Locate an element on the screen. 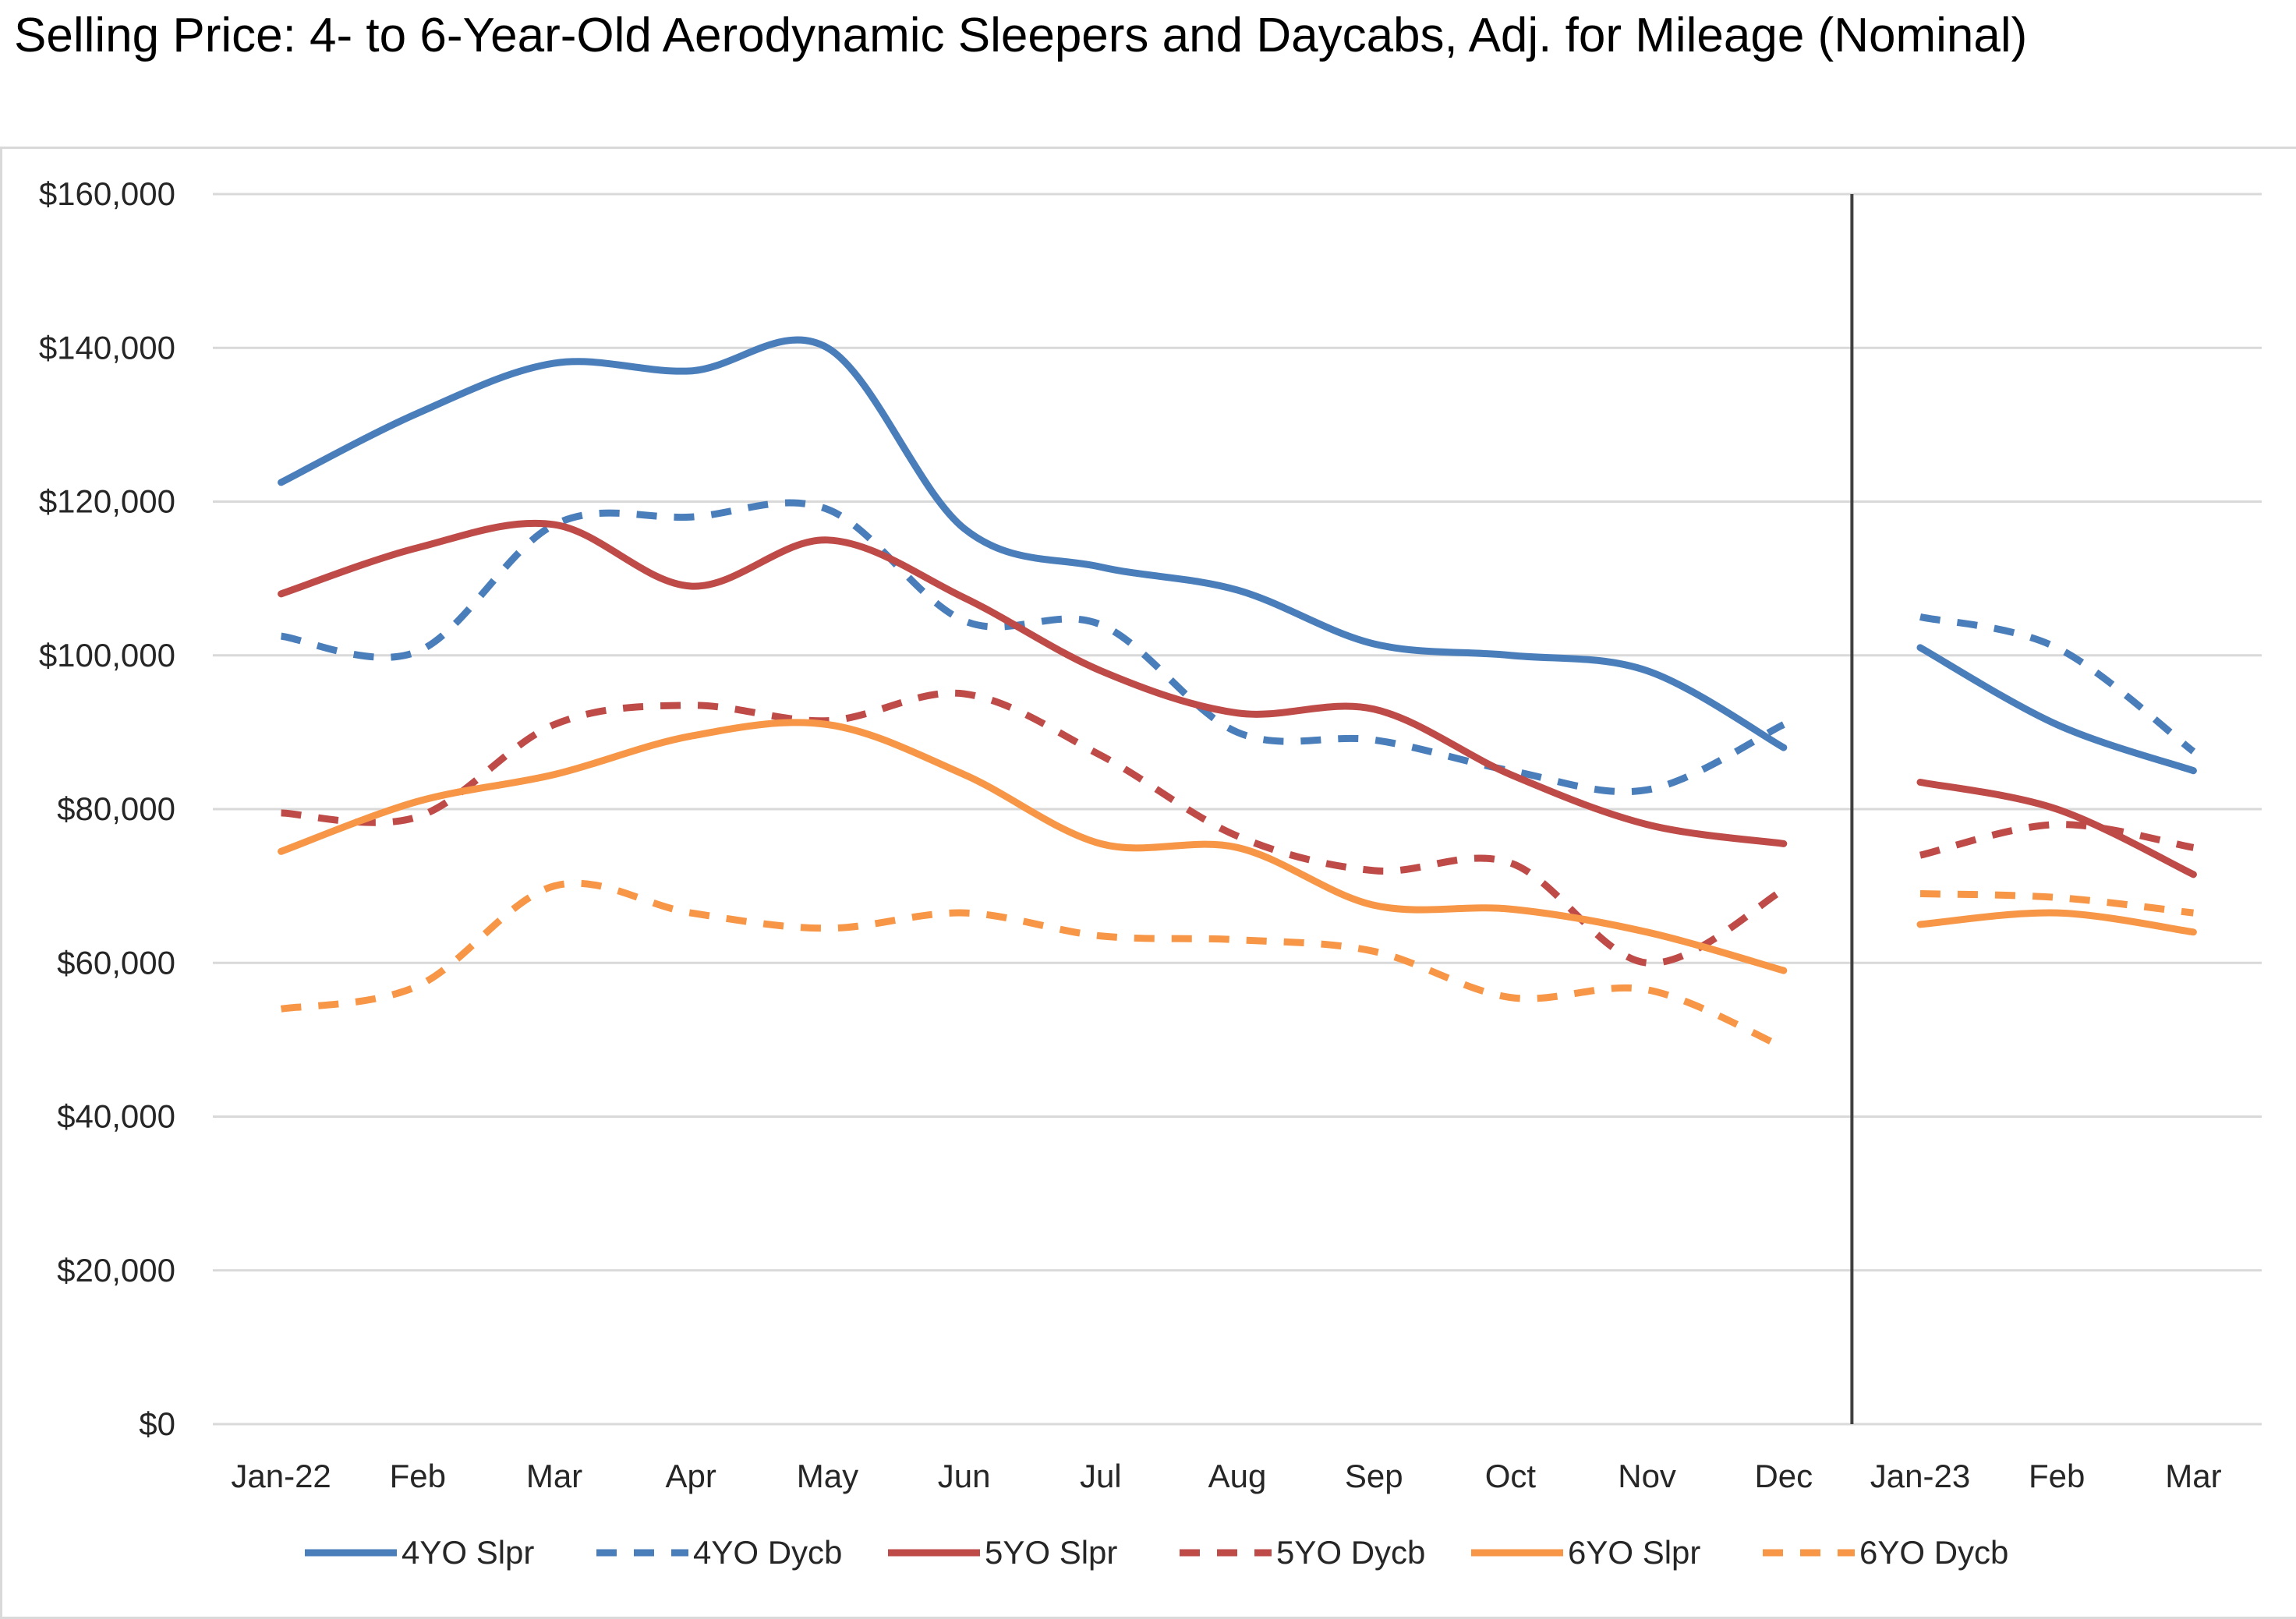 Image resolution: width=2296 pixels, height=1619 pixels. x-tick-label: Jan-23 is located at coordinates (1920, 1476).